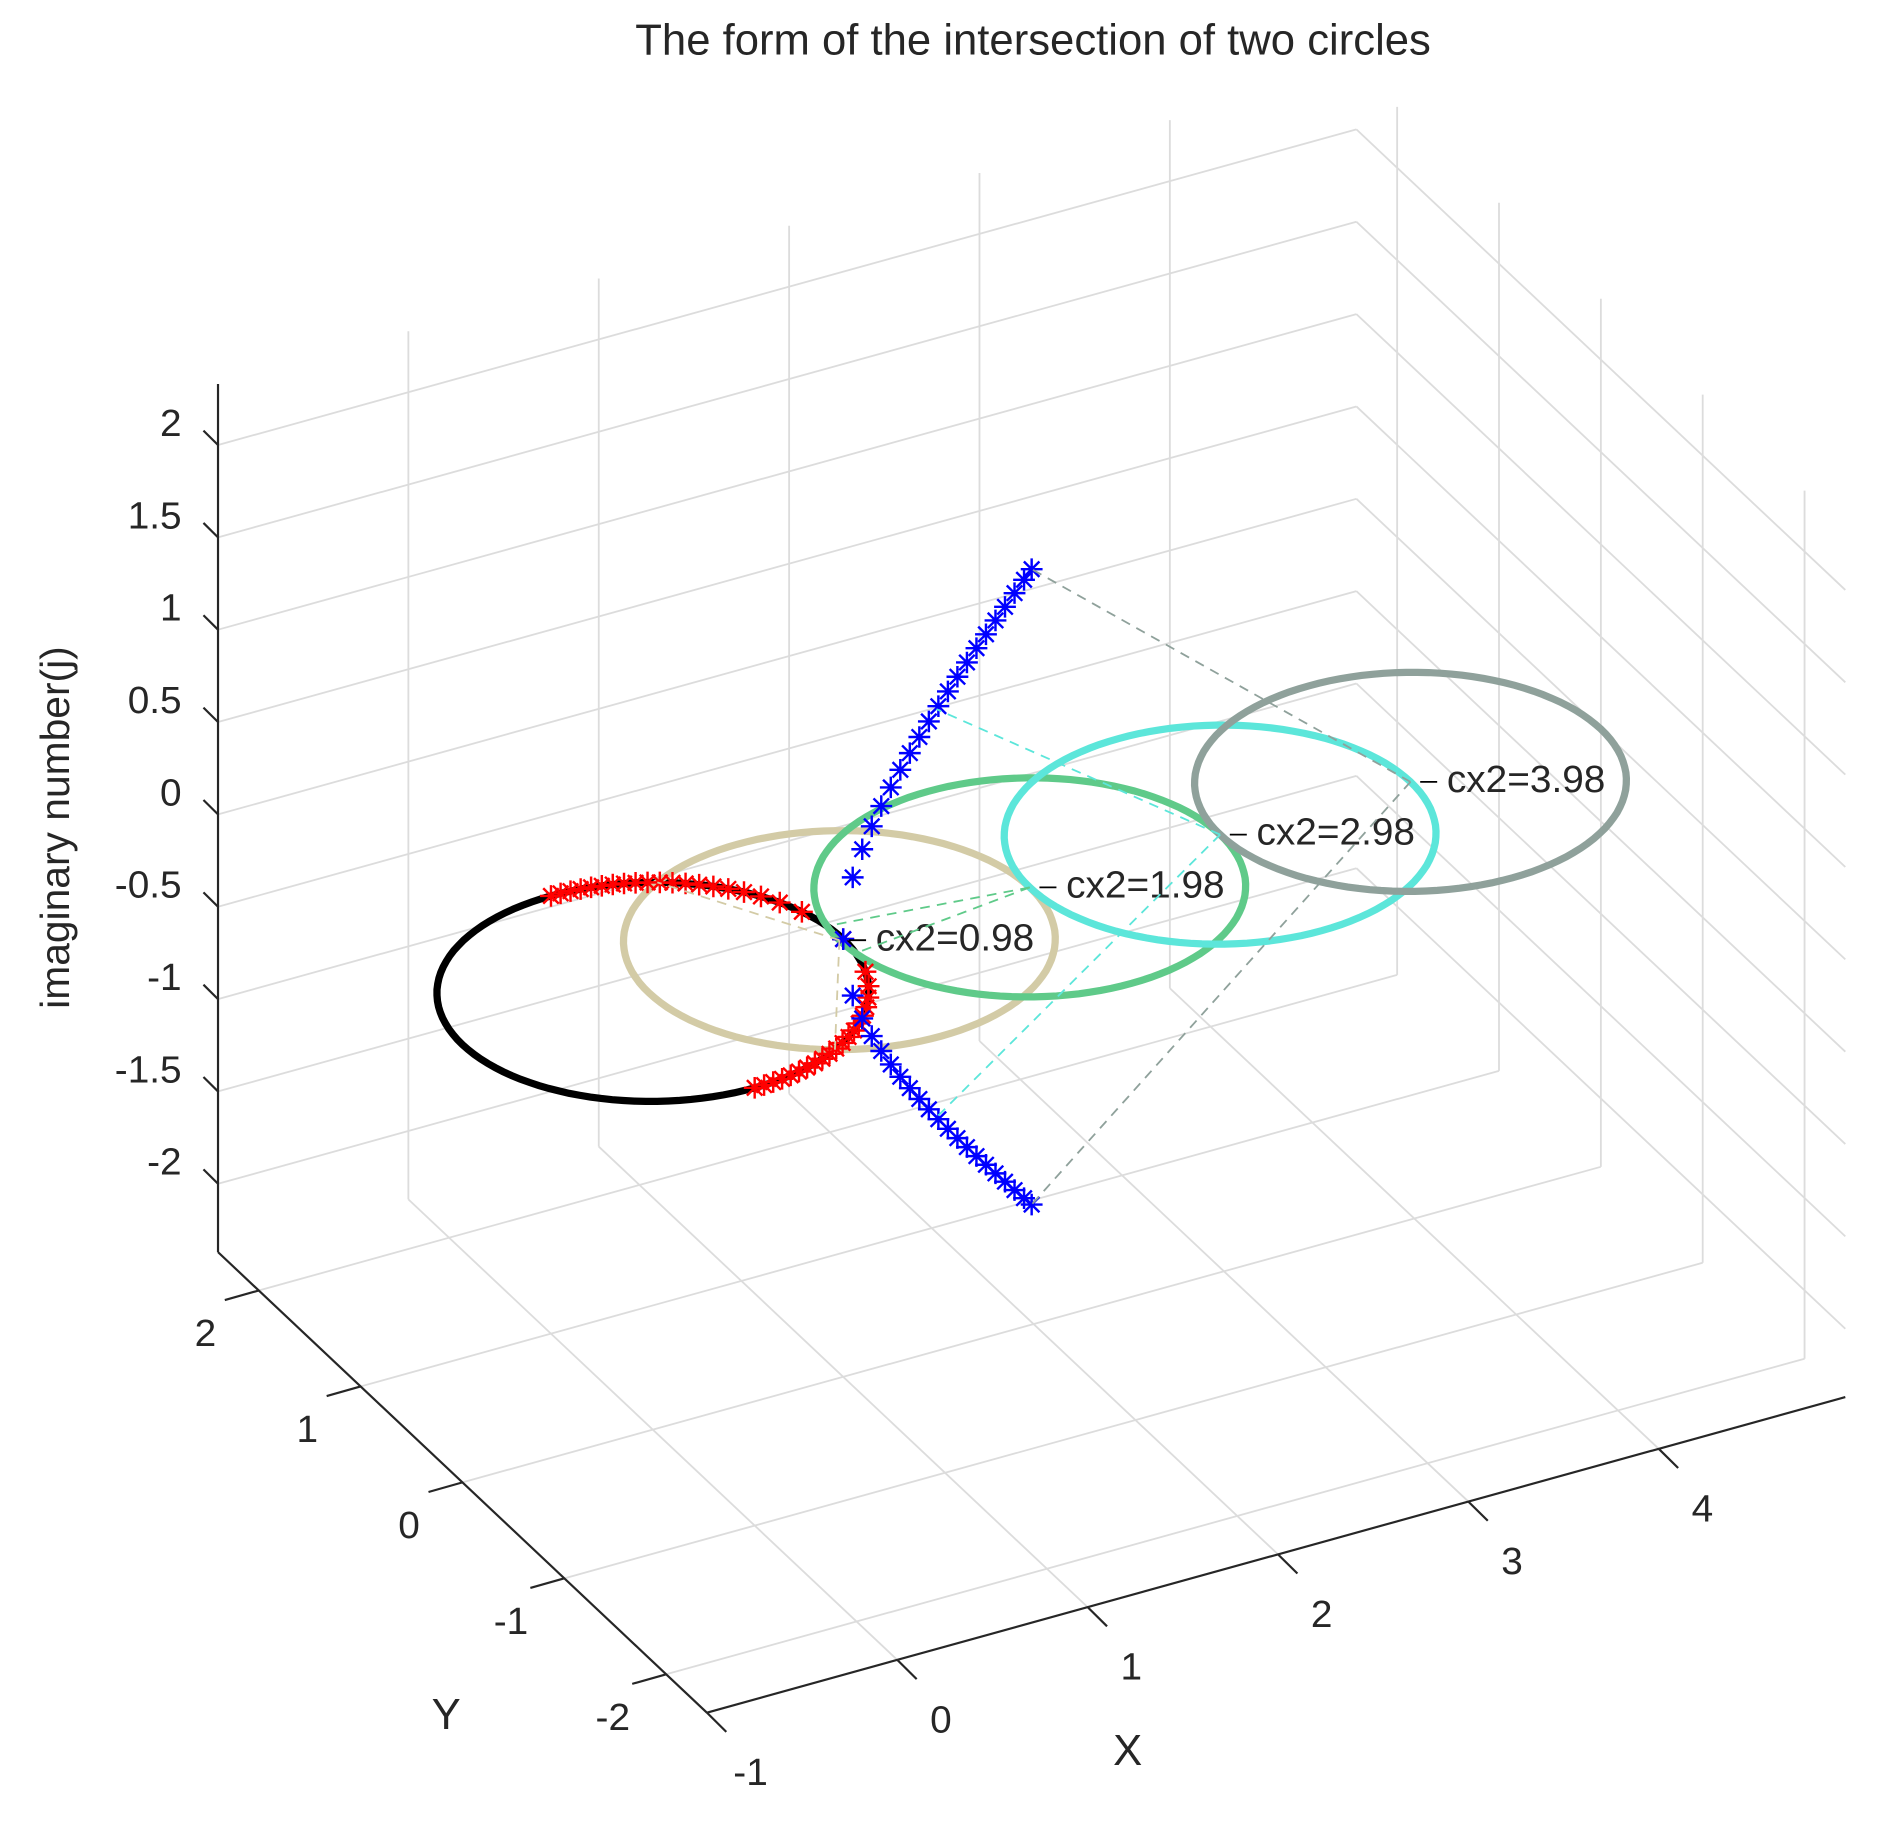 This screenshot has height=1823, width=1877. Describe the element at coordinates (1276, 1555) in the screenshot. I see `x-axis-line` at that location.